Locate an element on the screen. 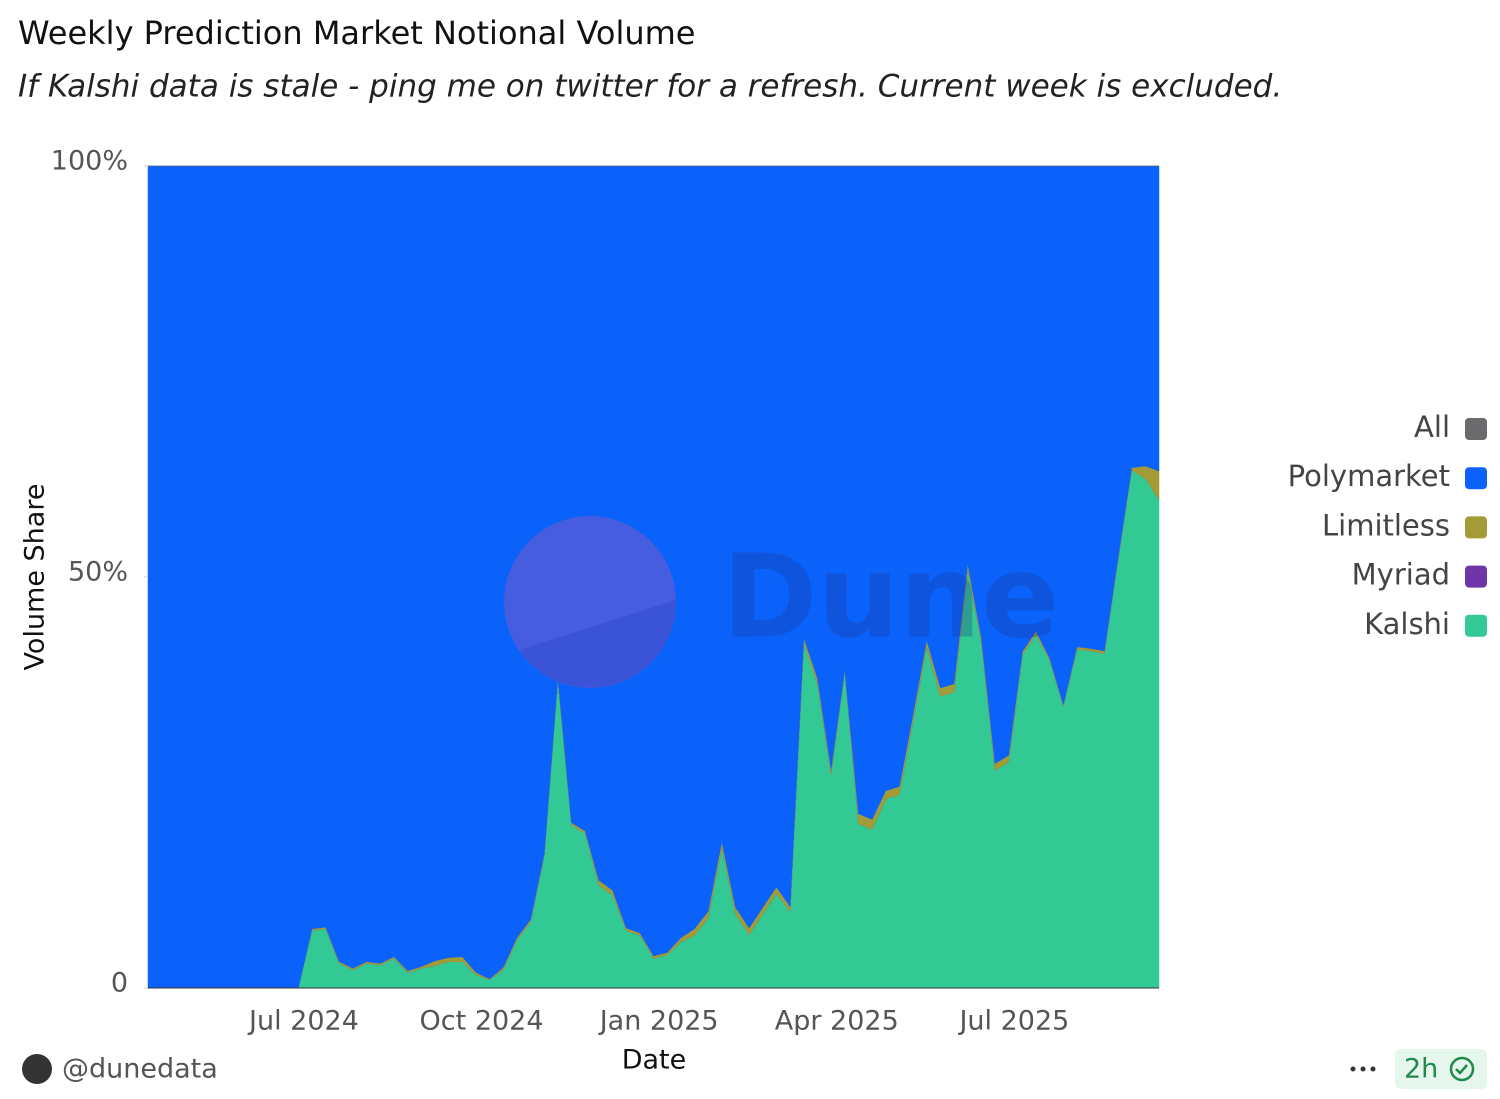  y-tick-label: 50% is located at coordinates (98, 572).